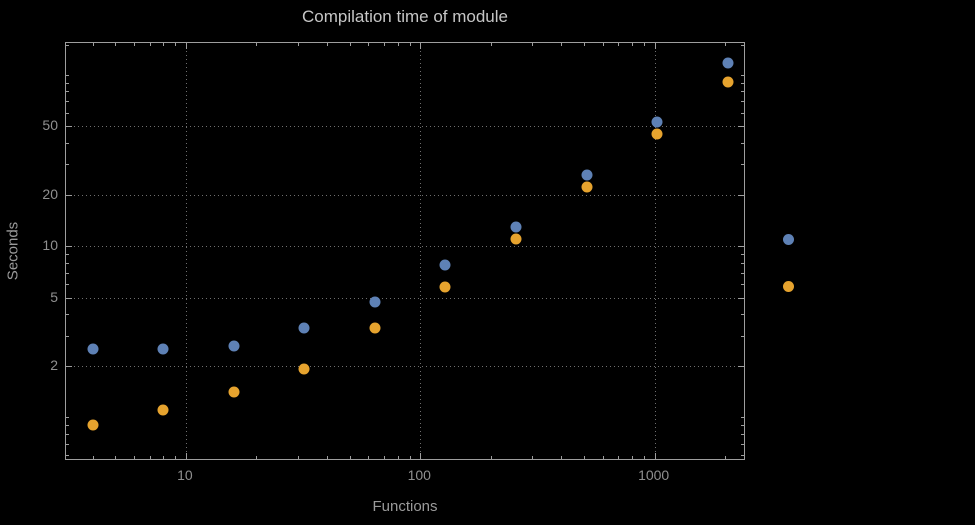 The image size is (975, 525). Describe the element at coordinates (54, 364) in the screenshot. I see `y-tick-label: 2` at that location.